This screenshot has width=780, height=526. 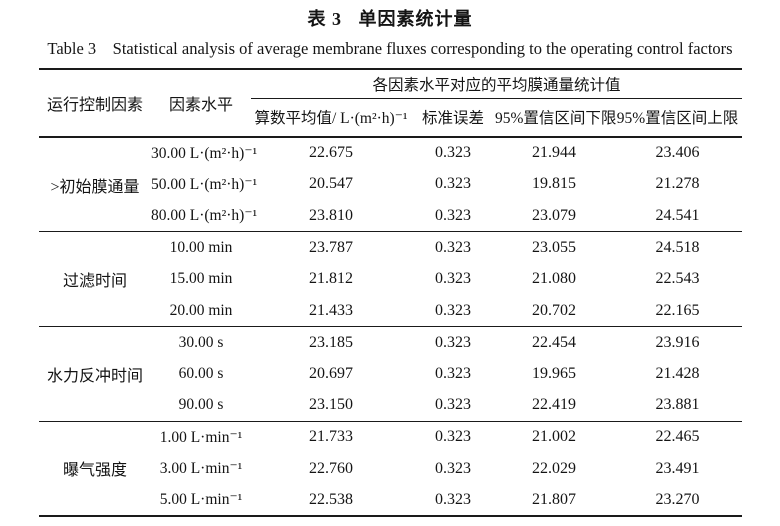 I want to click on cell-mean: 23.150, so click(x=331, y=405).